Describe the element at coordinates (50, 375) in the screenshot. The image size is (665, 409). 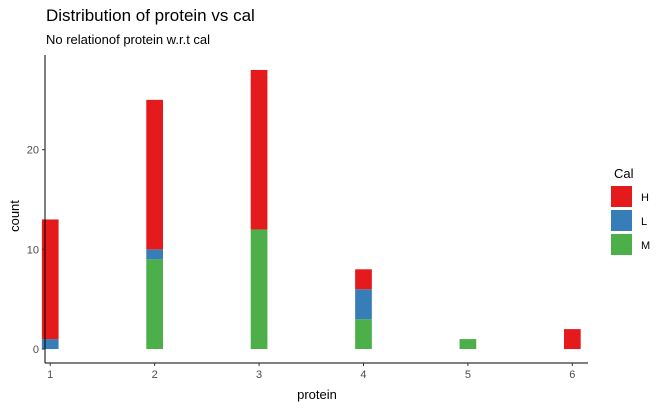
I see `x-tick-label: 1` at that location.